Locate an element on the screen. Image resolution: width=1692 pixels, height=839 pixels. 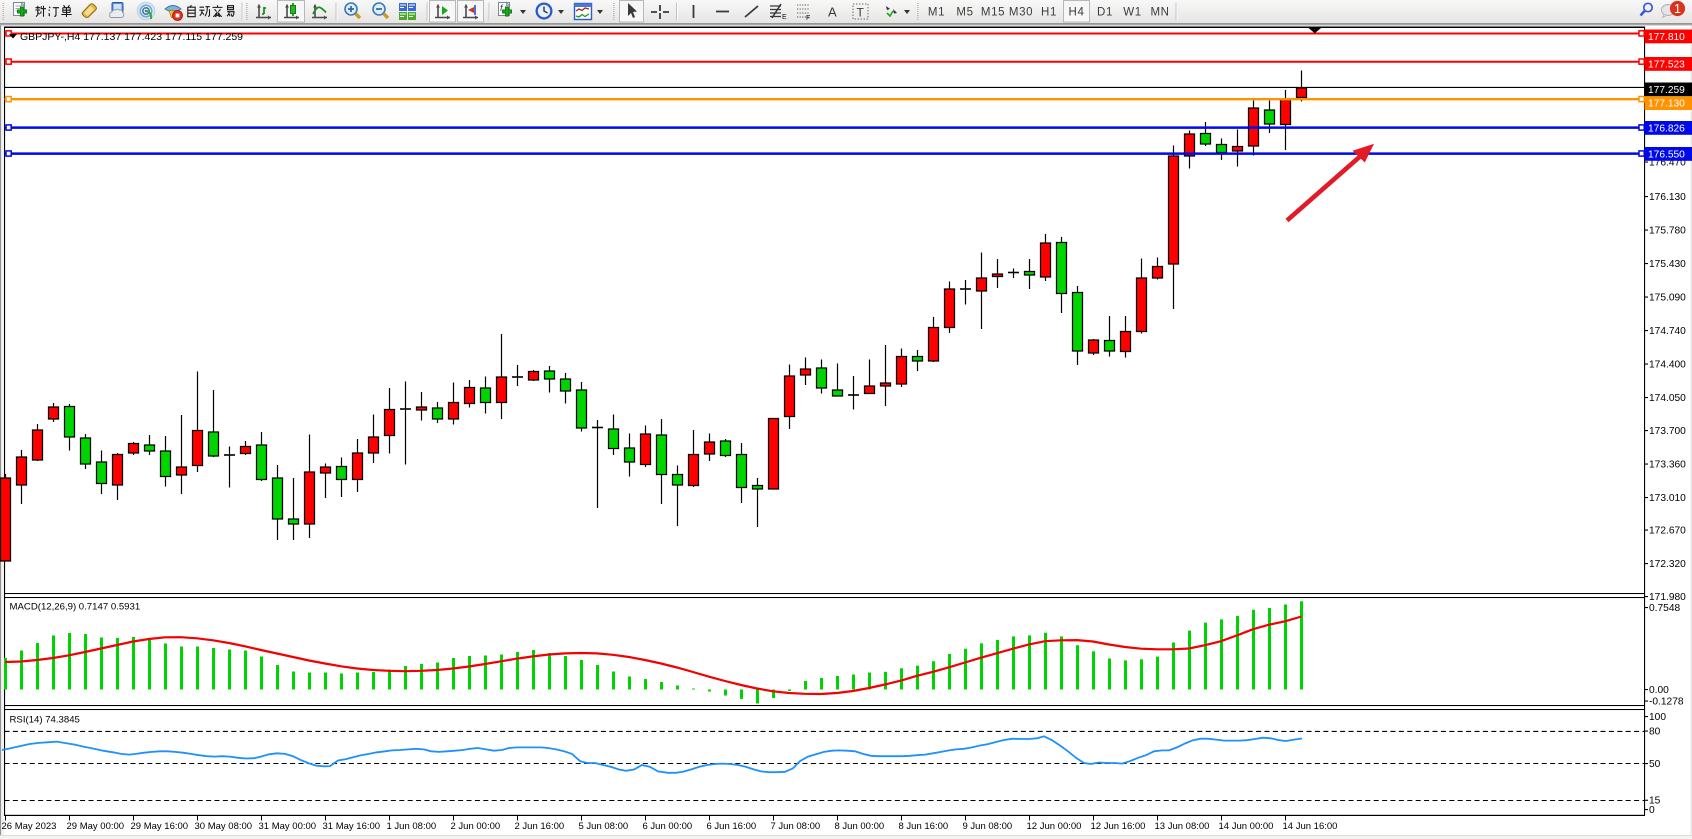
svg-text: 175.430 is located at coordinates (1667, 264).